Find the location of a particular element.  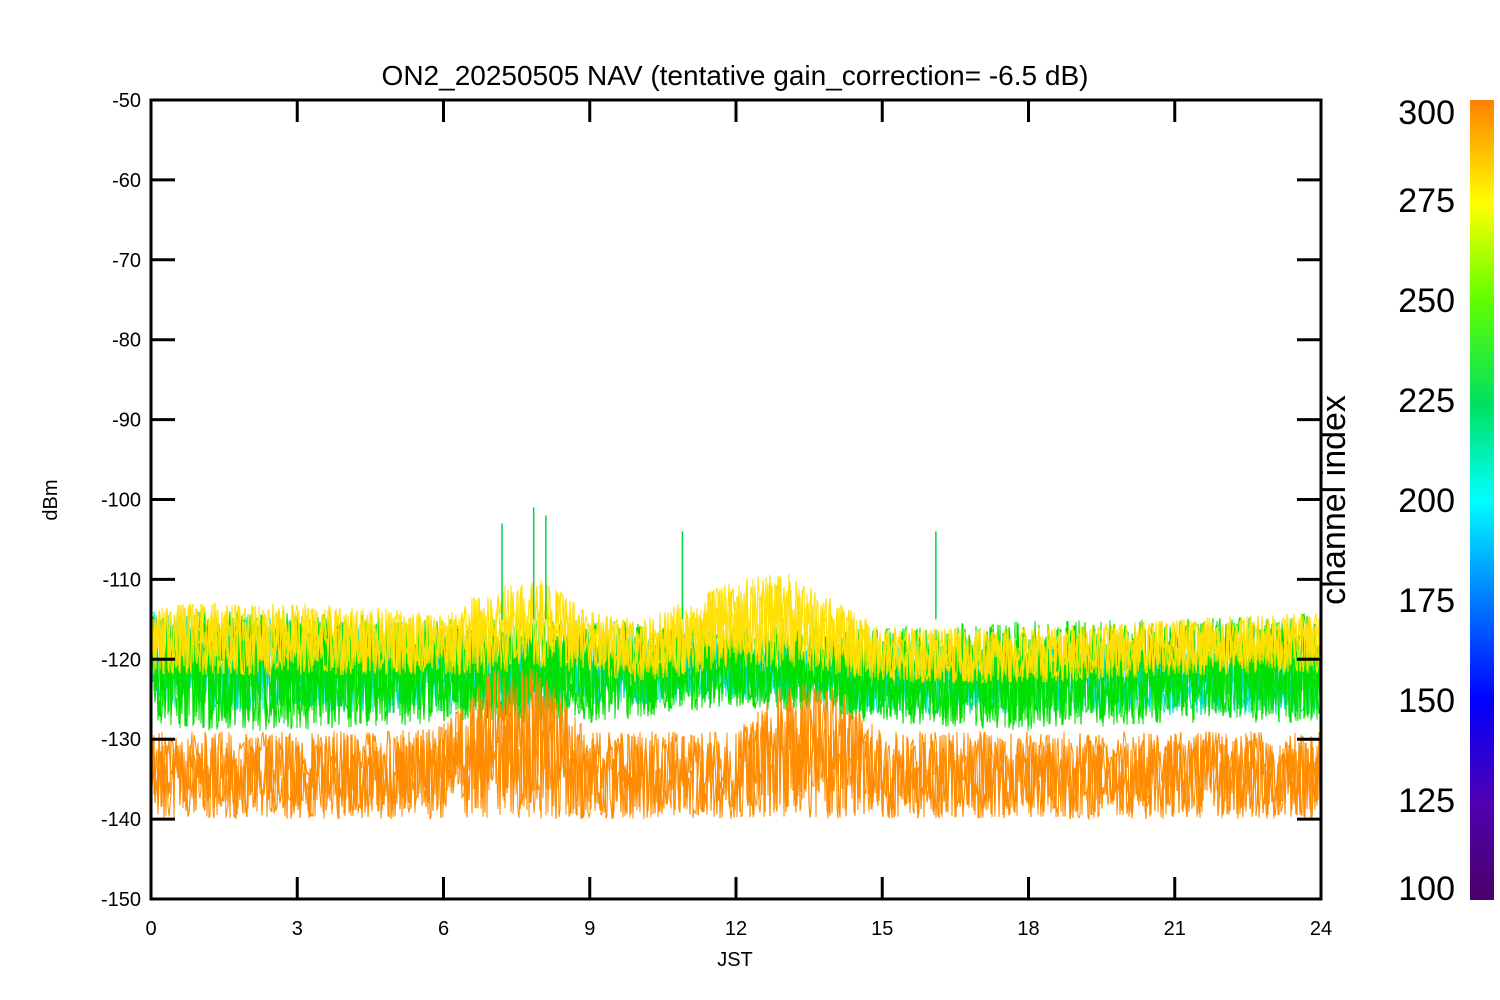

colorbar-tick-label: 125 is located at coordinates (1426, 801).